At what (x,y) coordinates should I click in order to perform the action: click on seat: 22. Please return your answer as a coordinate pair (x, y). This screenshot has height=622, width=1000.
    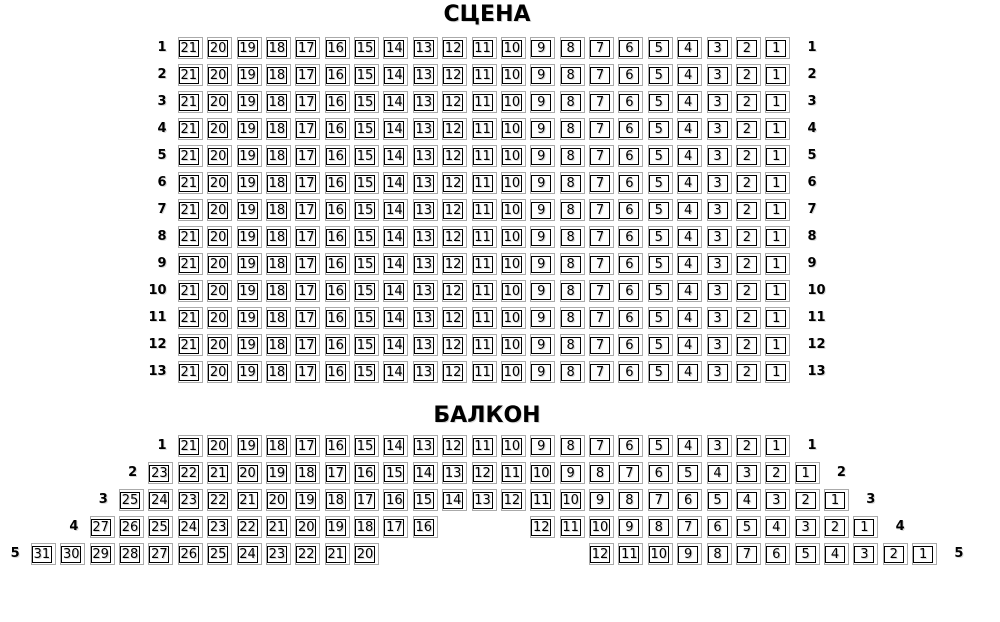
    Looking at the image, I should click on (220, 500).